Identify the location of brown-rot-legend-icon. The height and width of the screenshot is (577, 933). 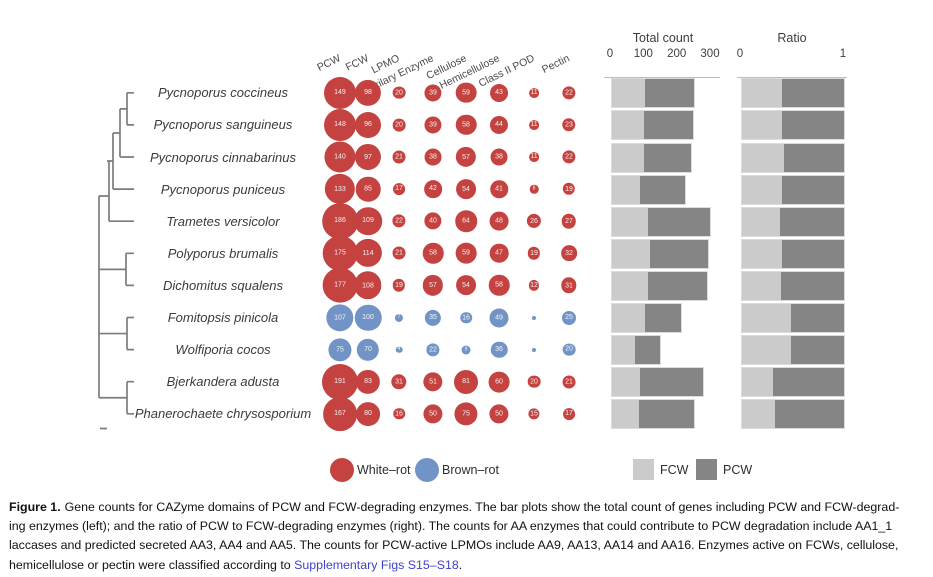
(427, 470).